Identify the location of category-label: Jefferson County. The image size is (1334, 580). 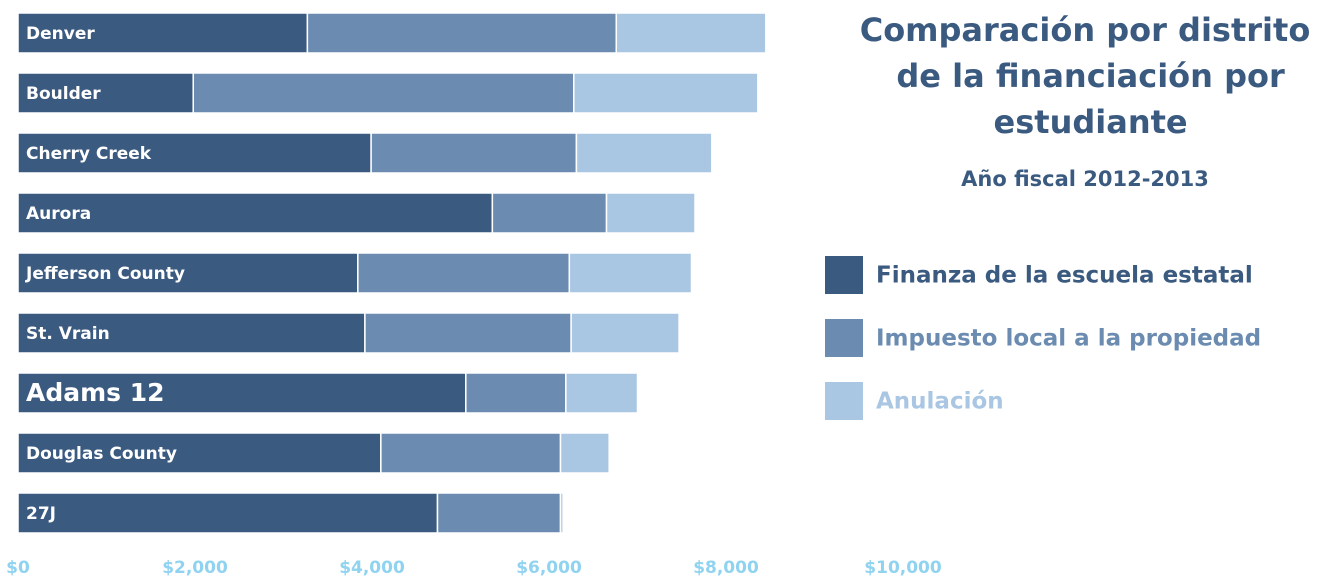
(105, 274).